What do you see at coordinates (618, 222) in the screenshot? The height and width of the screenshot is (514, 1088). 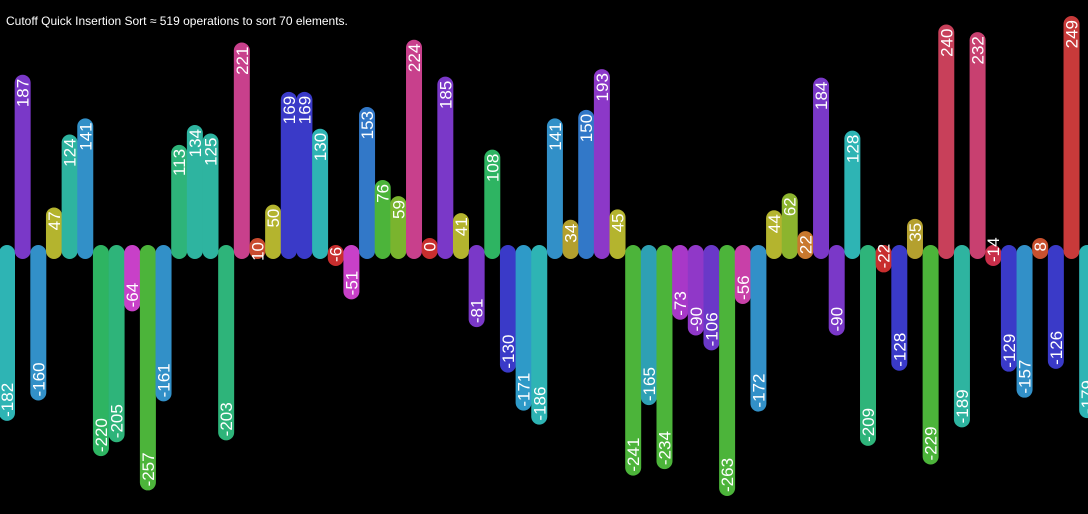 I see `bar-value-label: 45` at bounding box center [618, 222].